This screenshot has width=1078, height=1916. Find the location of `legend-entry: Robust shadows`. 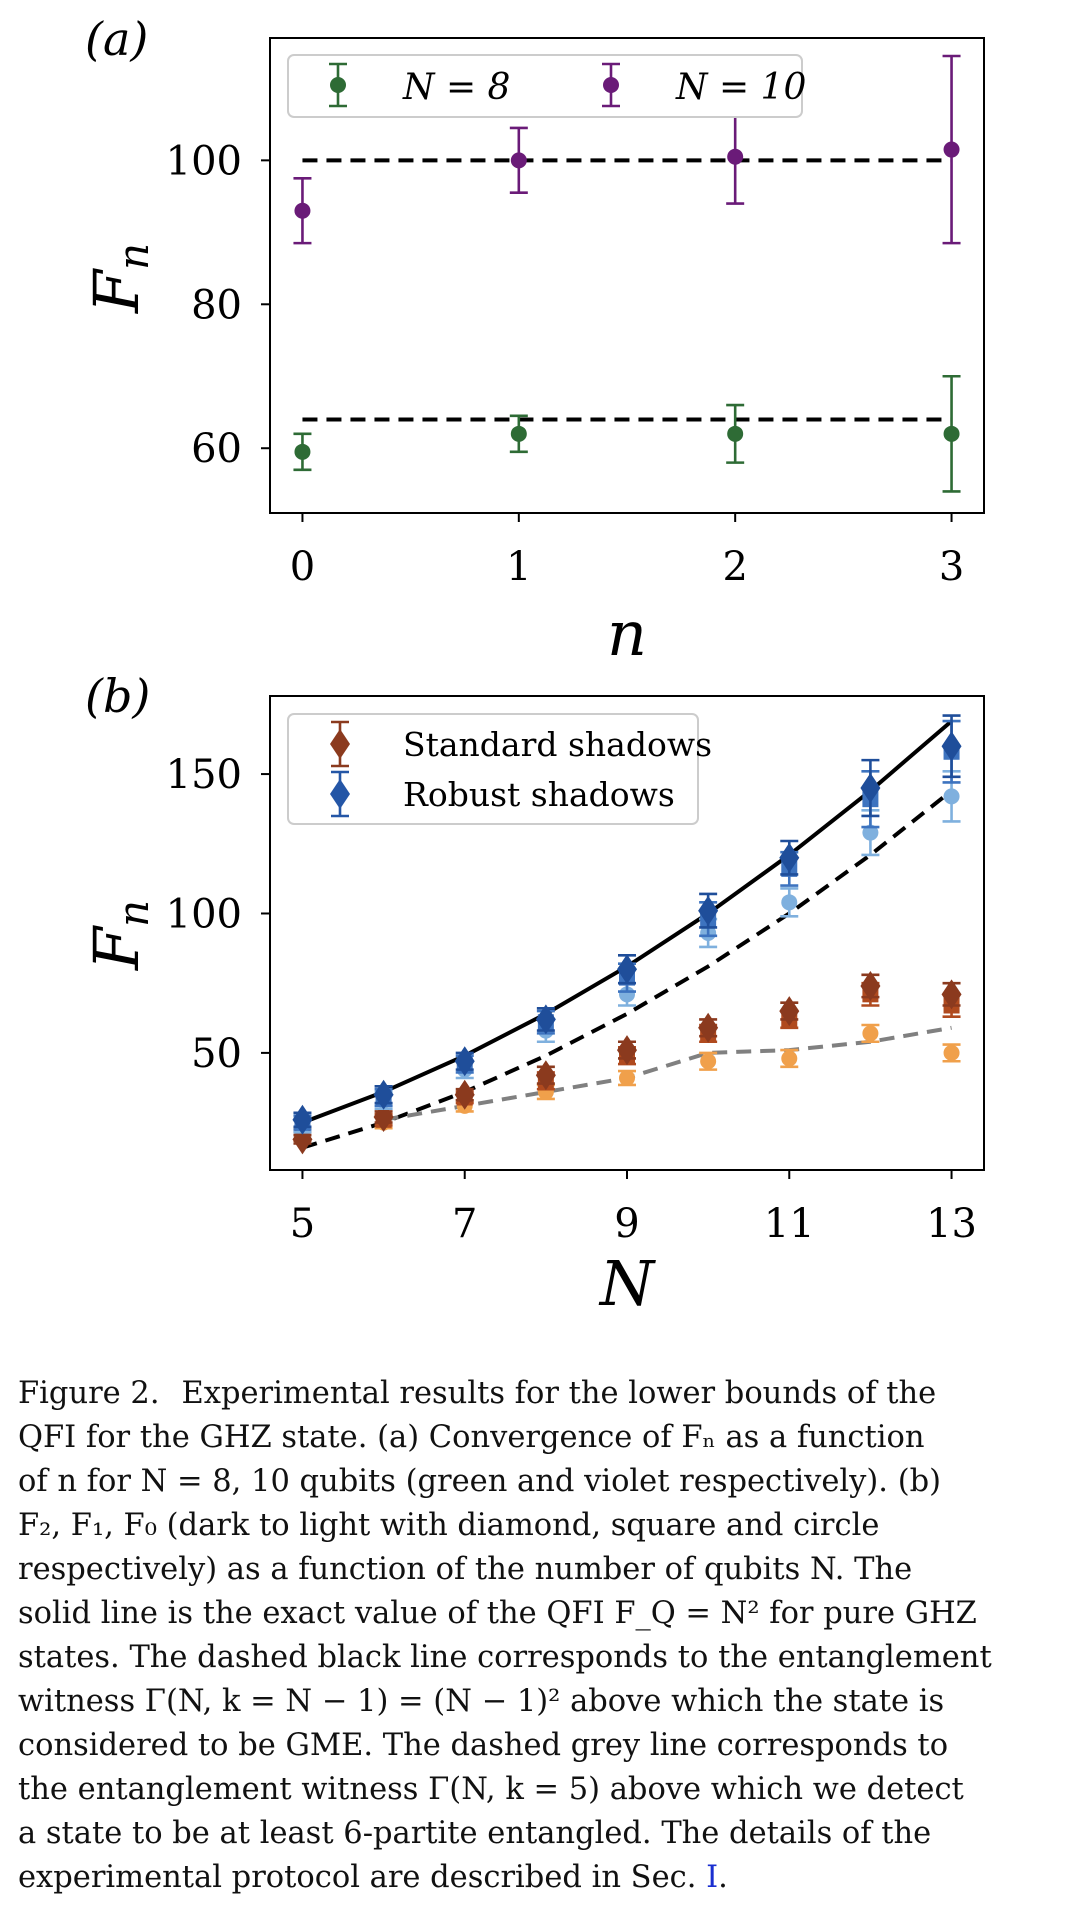

legend-entry: Robust shadows is located at coordinates (502, 794).